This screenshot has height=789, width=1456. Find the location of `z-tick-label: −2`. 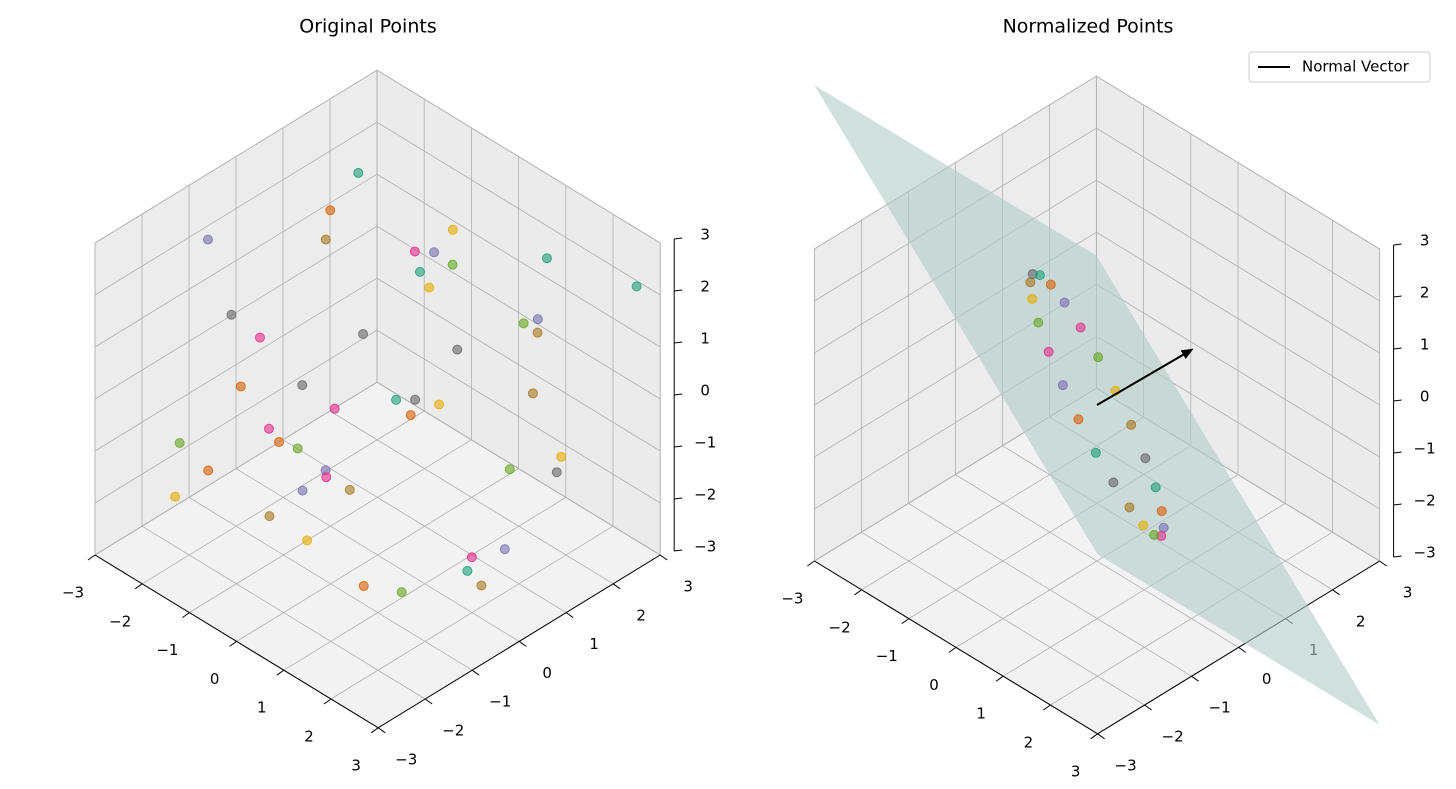

z-tick-label: −2 is located at coordinates (705, 495).